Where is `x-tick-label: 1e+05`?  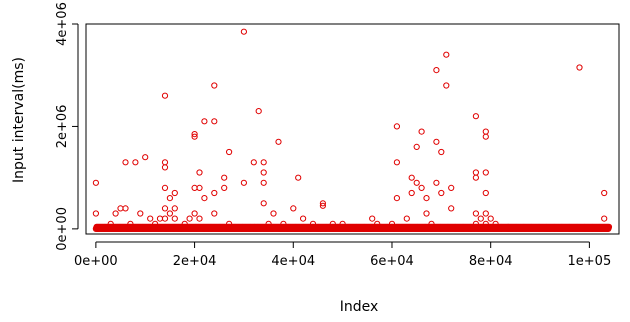 x-tick-label: 1e+05 is located at coordinates (590, 261).